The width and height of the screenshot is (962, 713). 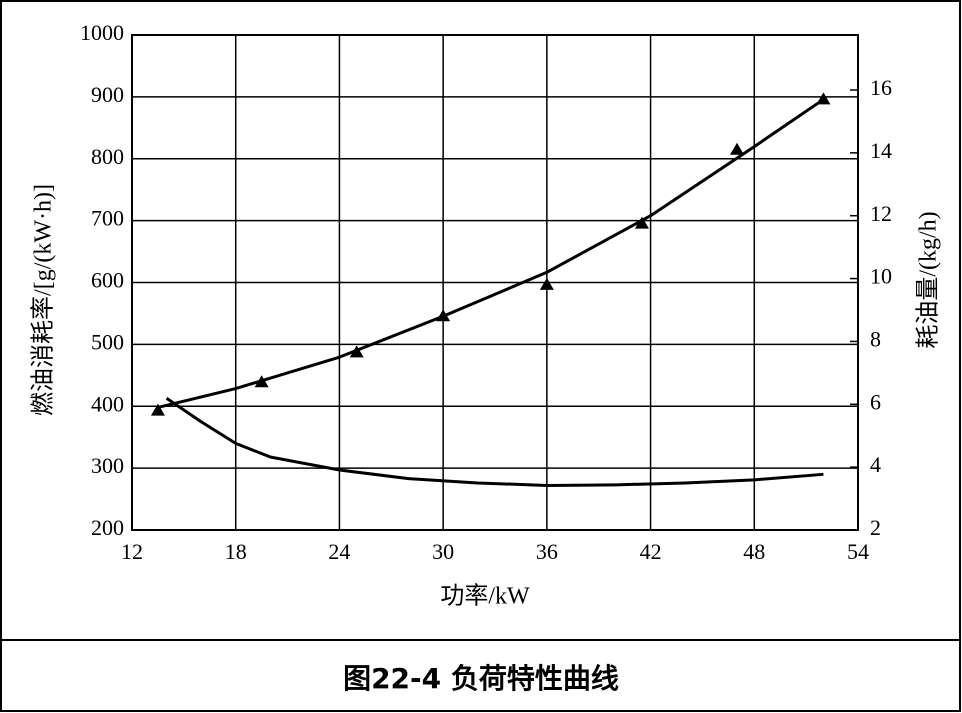 I want to click on series-line, so click(x=494, y=441).